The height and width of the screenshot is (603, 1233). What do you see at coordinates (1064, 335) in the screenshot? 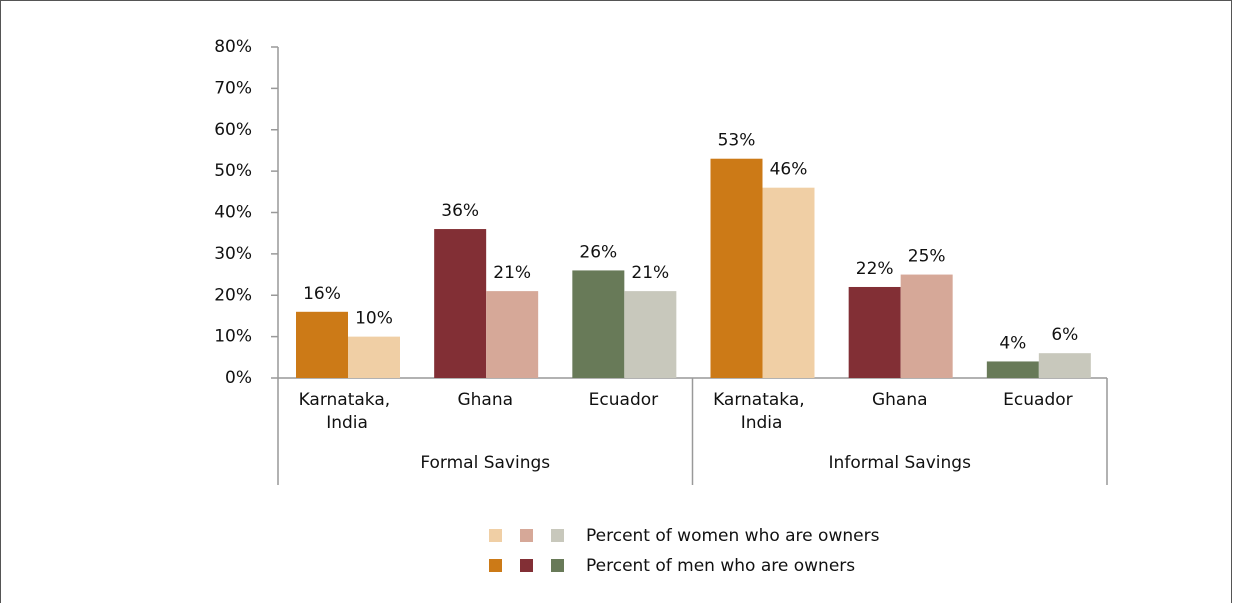
I see `data-label: 6%` at bounding box center [1064, 335].